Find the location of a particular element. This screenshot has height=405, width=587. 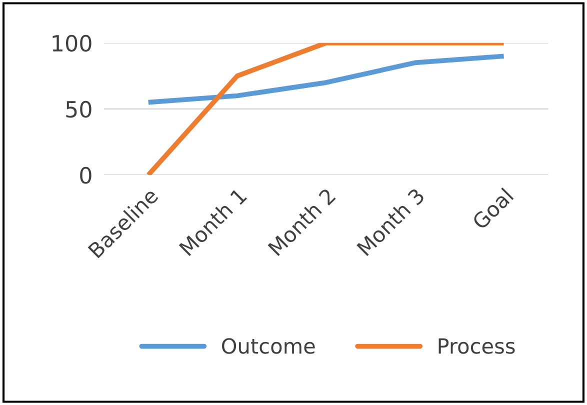

y-tick-label: 100 is located at coordinates (72, 43).